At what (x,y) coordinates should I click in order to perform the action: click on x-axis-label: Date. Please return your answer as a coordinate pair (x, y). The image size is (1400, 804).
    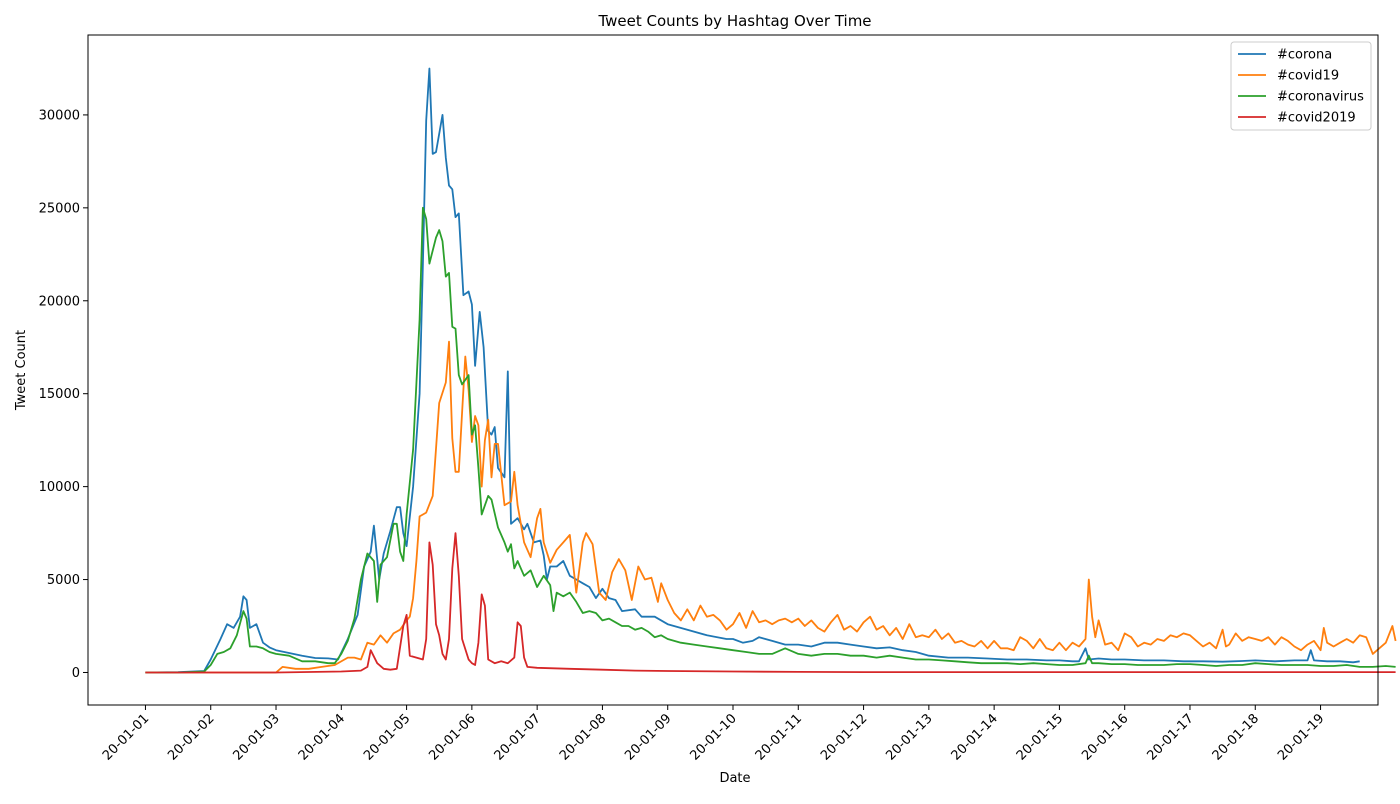
    Looking at the image, I should click on (734, 778).